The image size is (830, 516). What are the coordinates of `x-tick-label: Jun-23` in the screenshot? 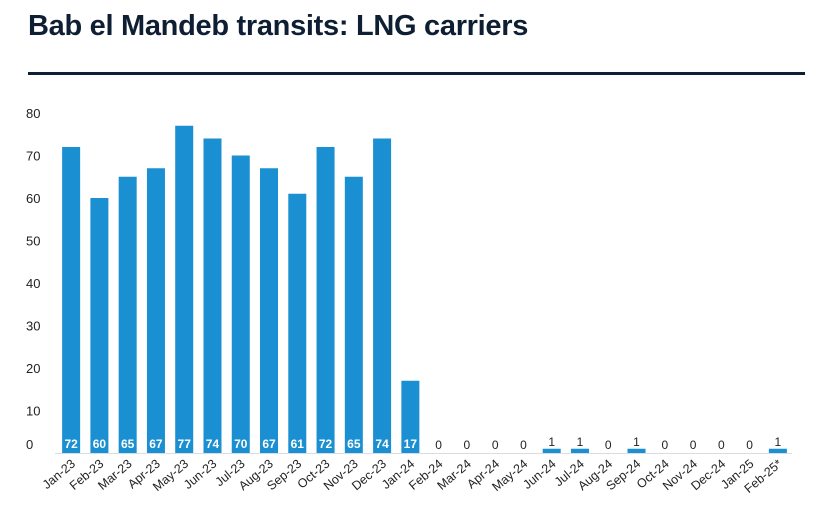 It's located at (200, 474).